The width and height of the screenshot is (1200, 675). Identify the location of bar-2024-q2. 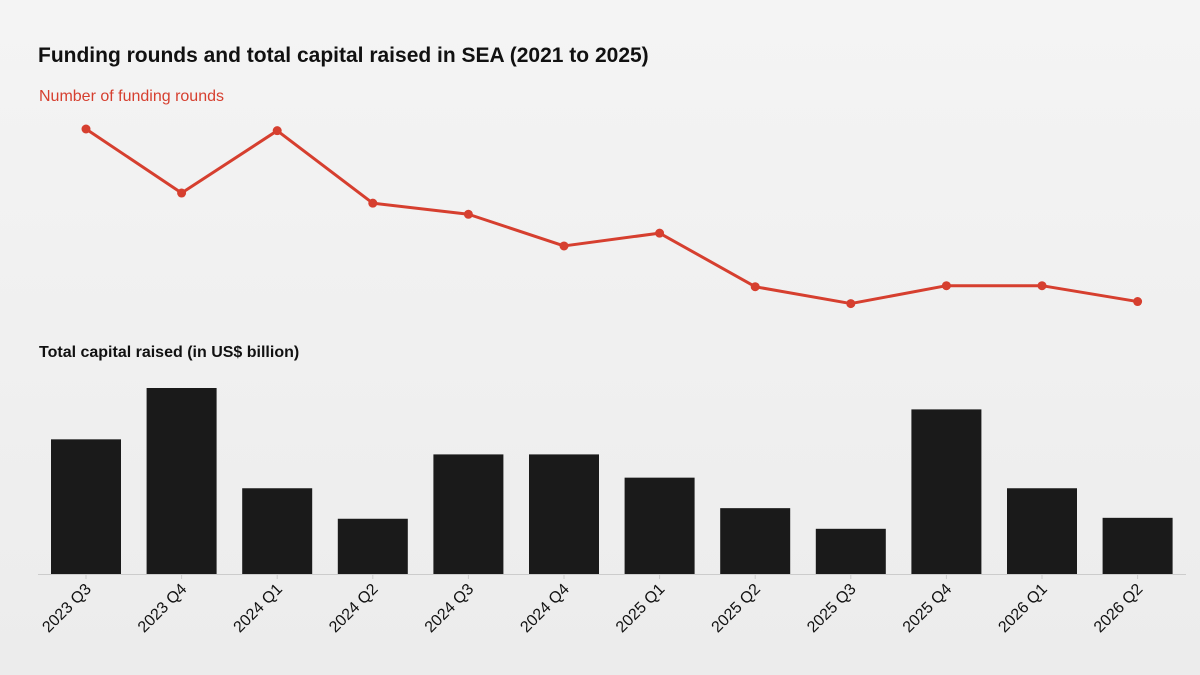
(372, 546).